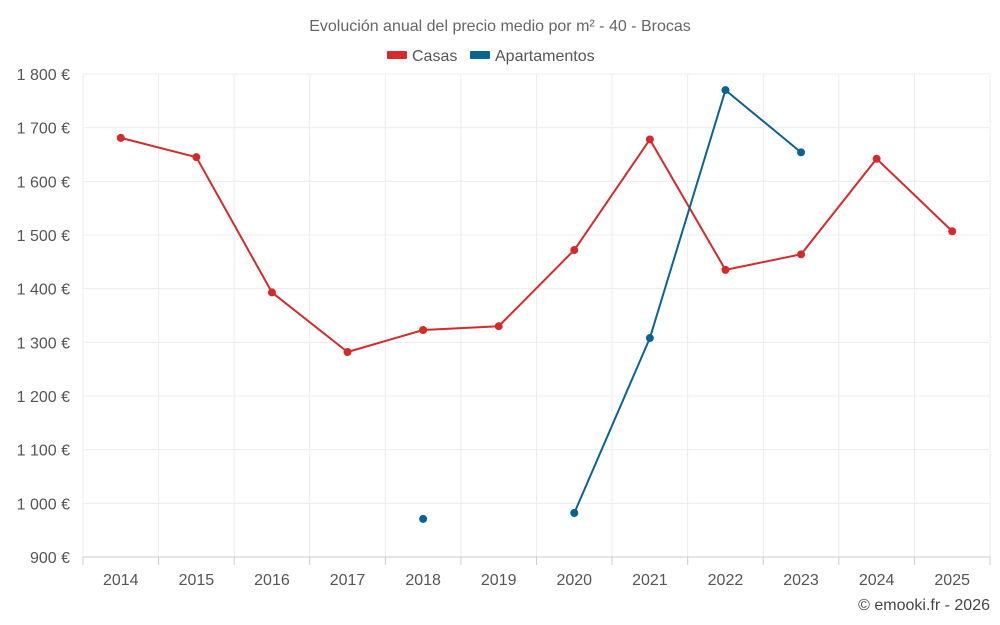 This screenshot has height=625, width=1000. Describe the element at coordinates (348, 580) in the screenshot. I see `x-tick-label: 2017` at that location.